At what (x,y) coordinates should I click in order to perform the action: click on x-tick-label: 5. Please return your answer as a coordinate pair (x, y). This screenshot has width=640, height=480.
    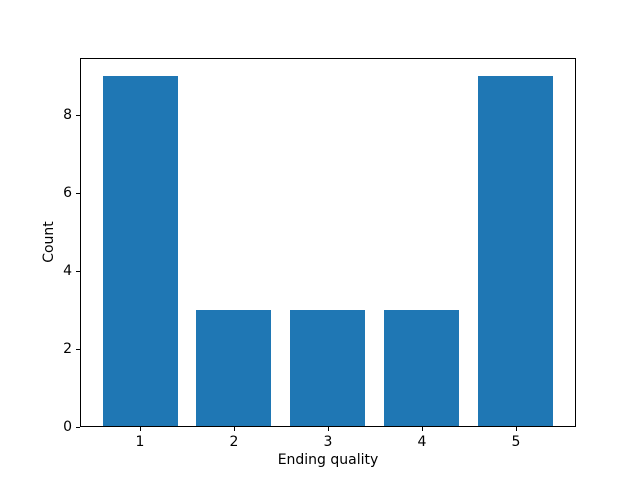
    Looking at the image, I should click on (516, 442).